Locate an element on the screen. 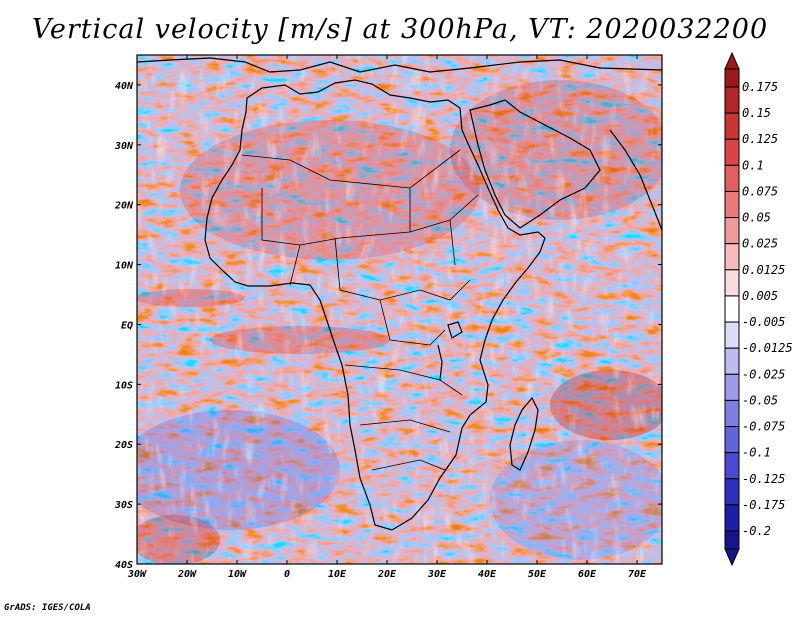 The width and height of the screenshot is (800, 618). colorbar-level-label: 0.0125 is located at coordinates (763, 270).